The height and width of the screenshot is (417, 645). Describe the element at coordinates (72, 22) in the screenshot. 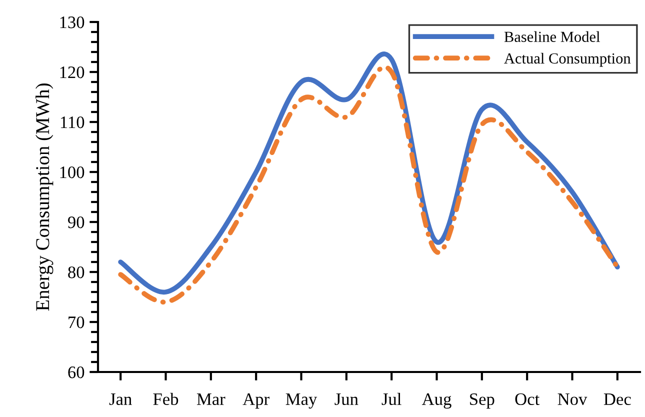

I see `y-tick-label: 130` at that location.